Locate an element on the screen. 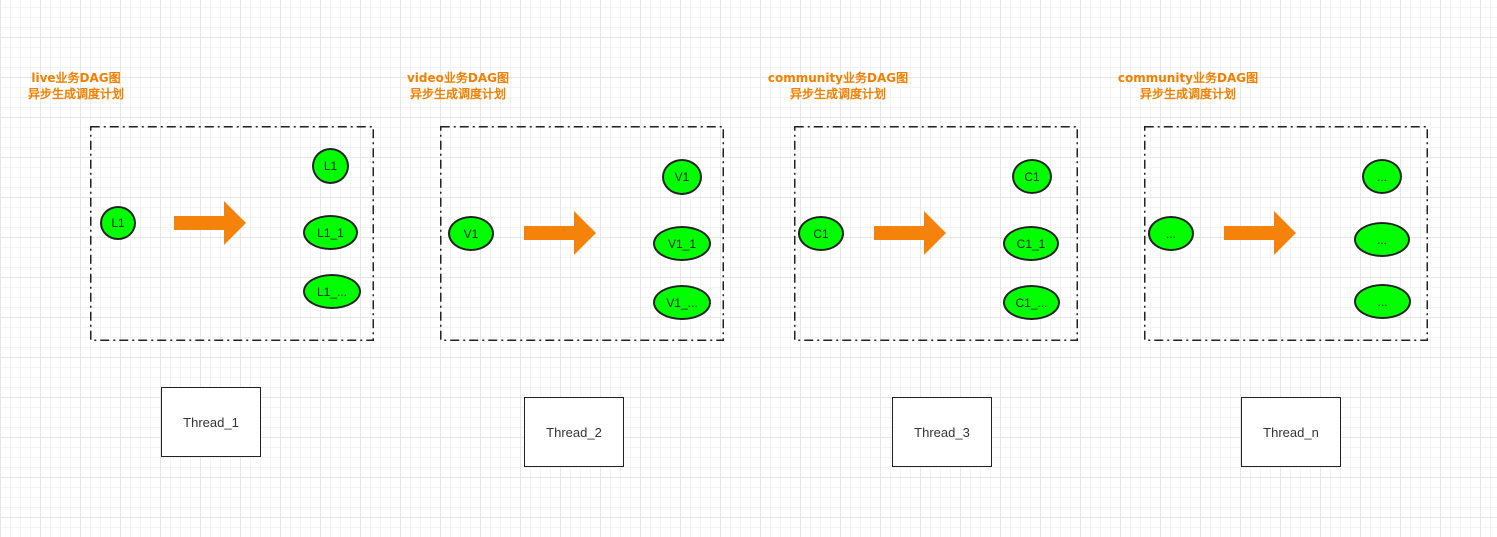  group-1-title: live业务DAG图 异步生成调度计划 is located at coordinates (76, 86).